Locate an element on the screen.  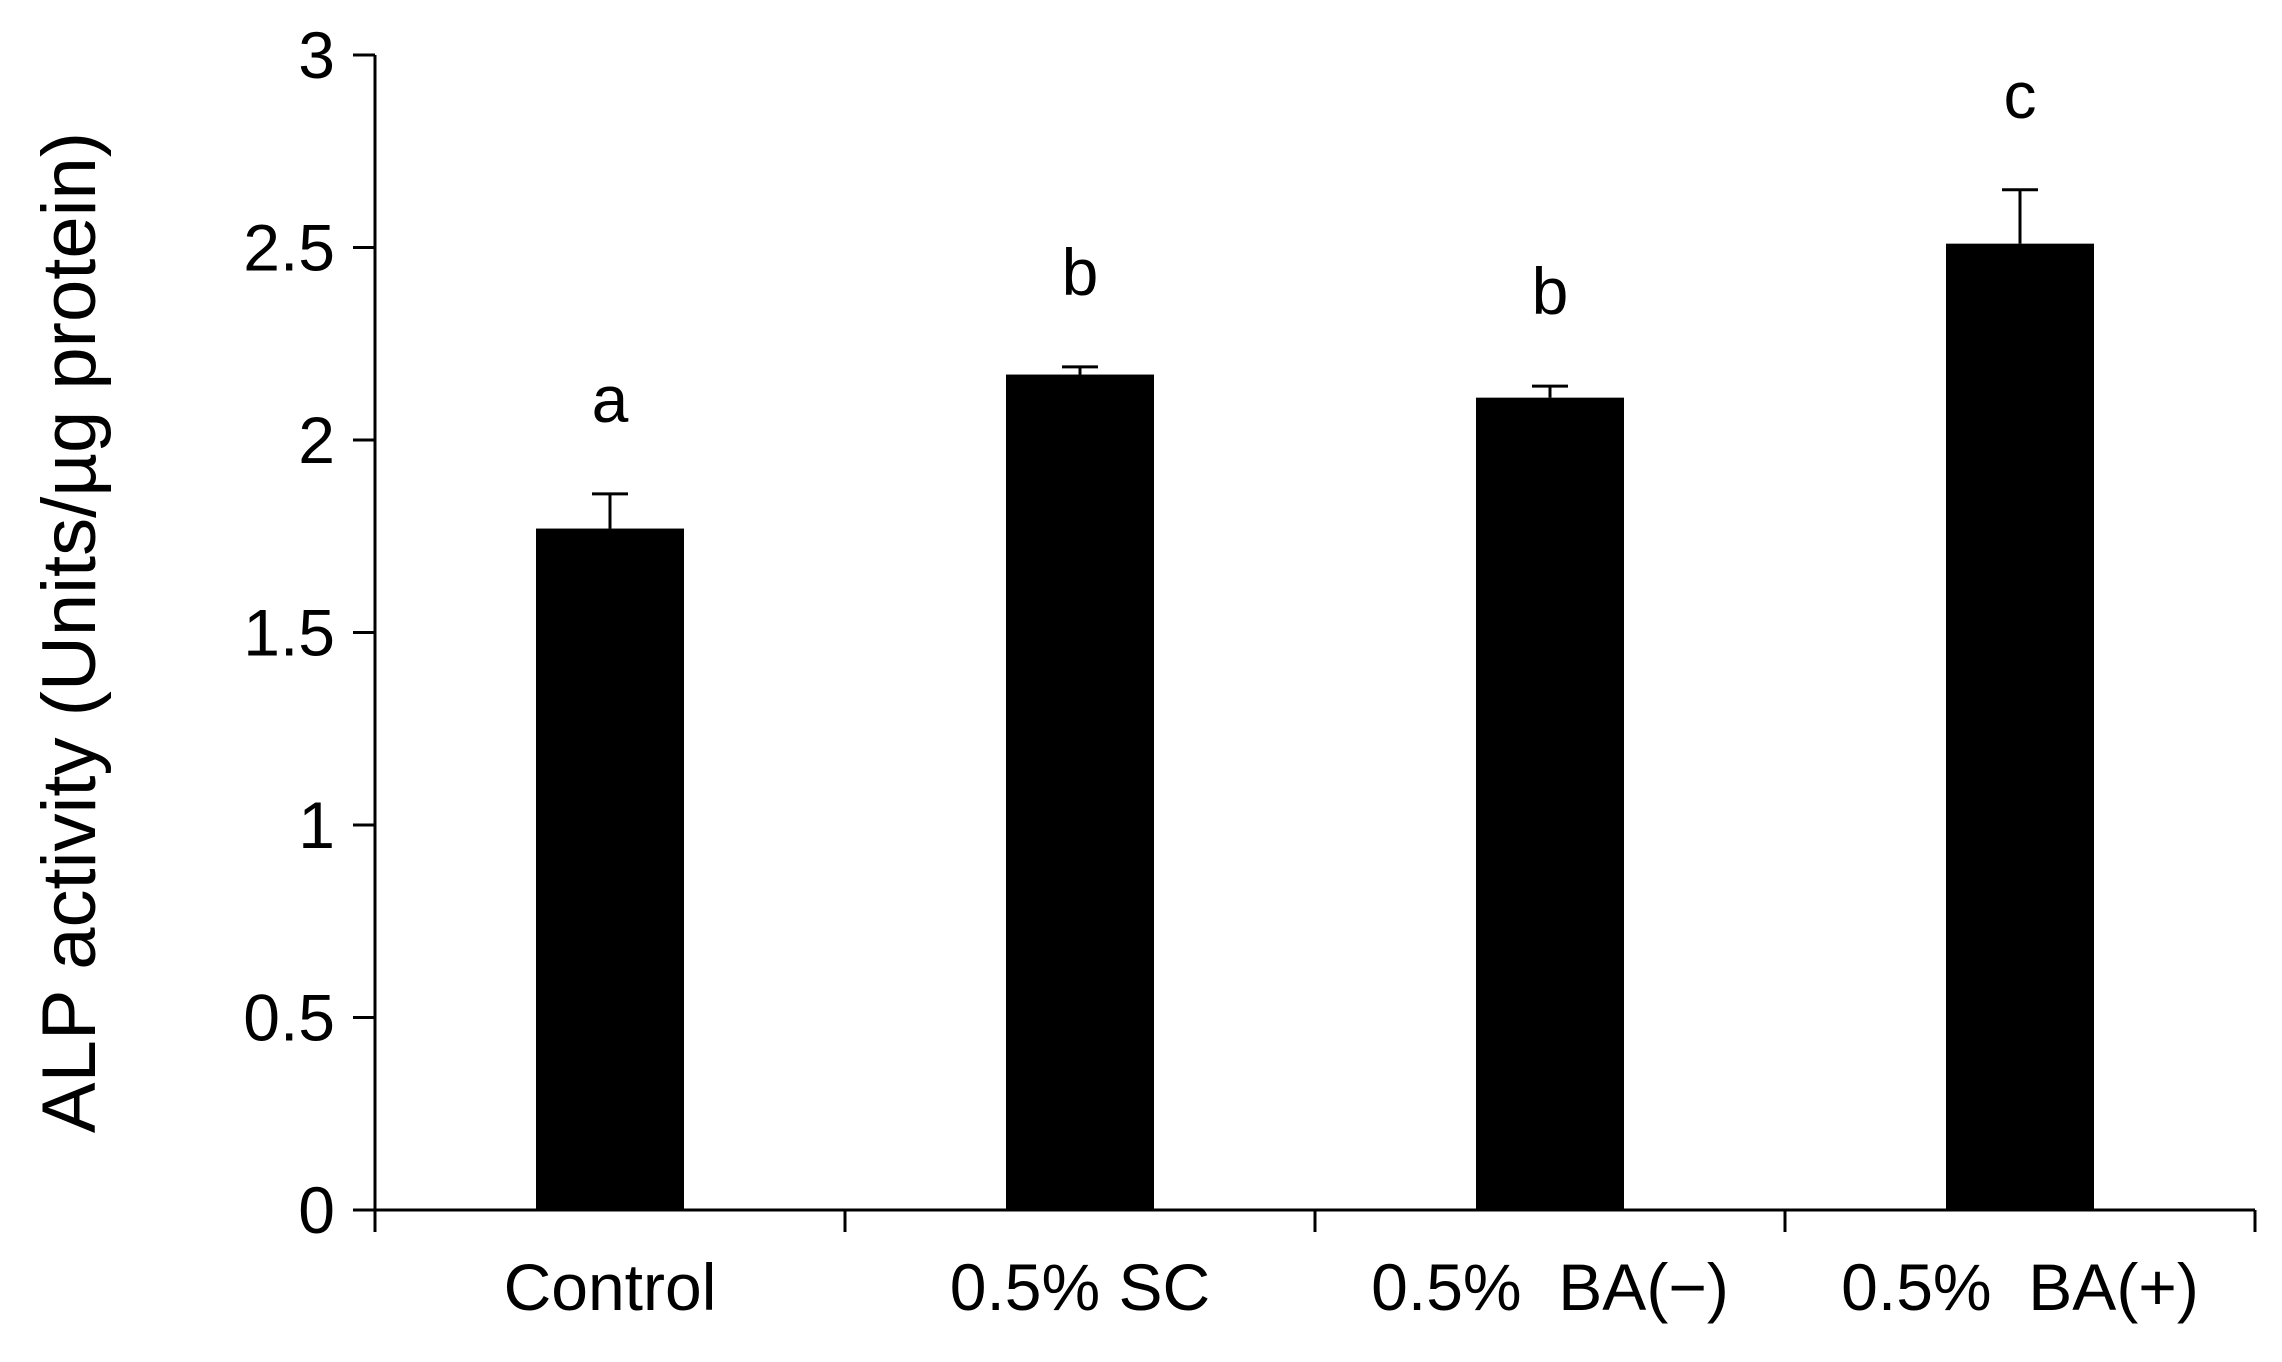
y-axis-title: ALP activity (Units/µg protein) is located at coordinates (69, 632).